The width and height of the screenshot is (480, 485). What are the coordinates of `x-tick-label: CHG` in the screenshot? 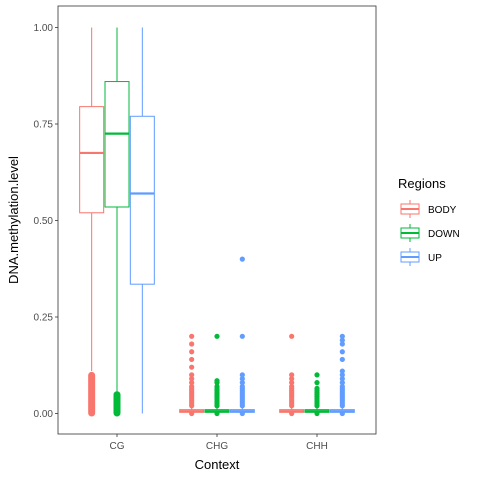 It's located at (217, 446).